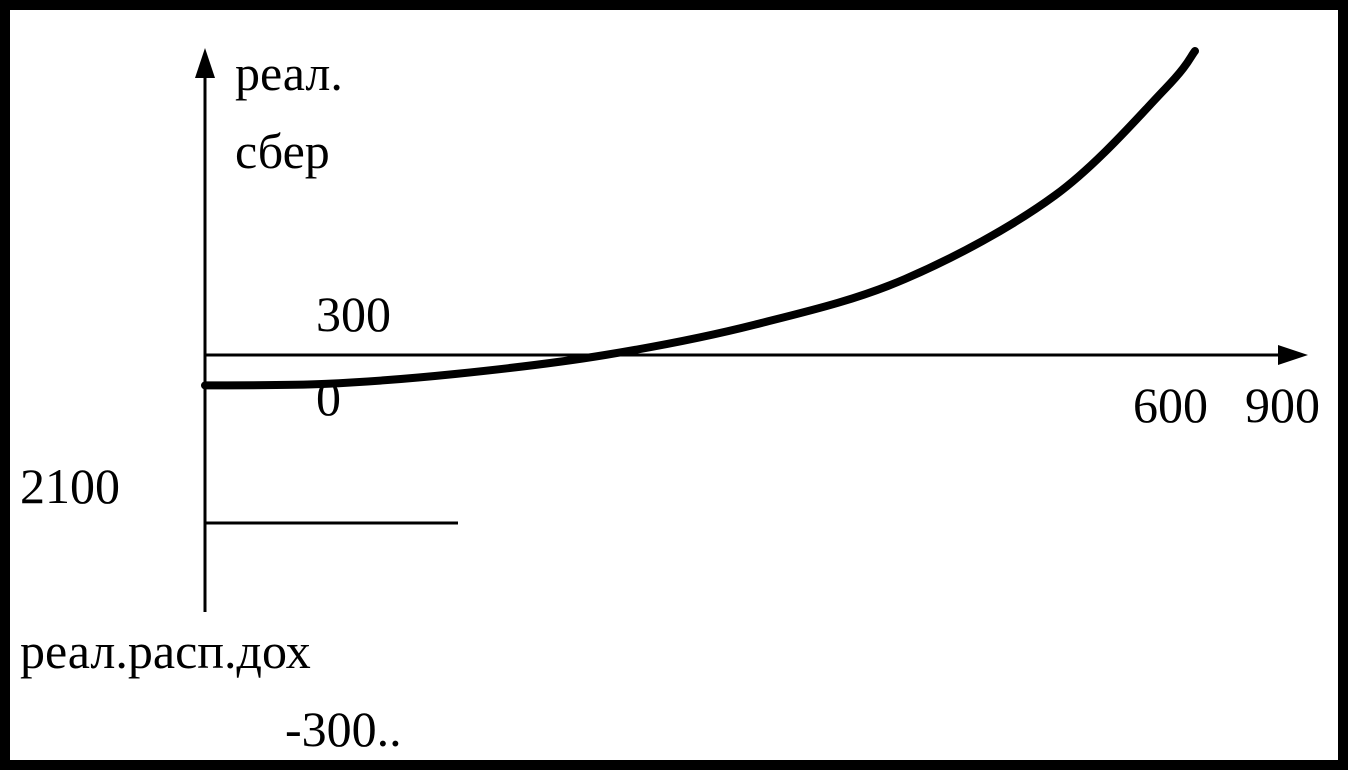  Describe the element at coordinates (343, 729) in the screenshot. I see `tick-label-neg300: -300..` at that location.